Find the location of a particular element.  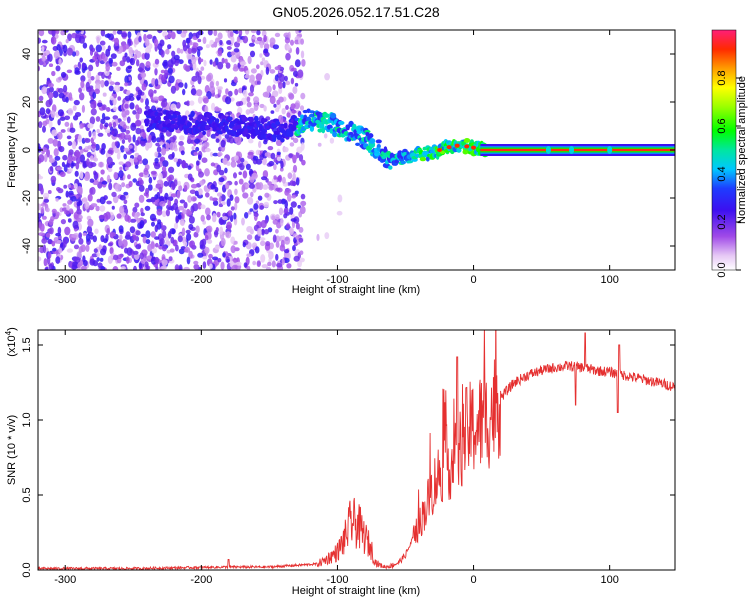

spectrogram-y-tick-label: 40 is located at coordinates (27, 54).